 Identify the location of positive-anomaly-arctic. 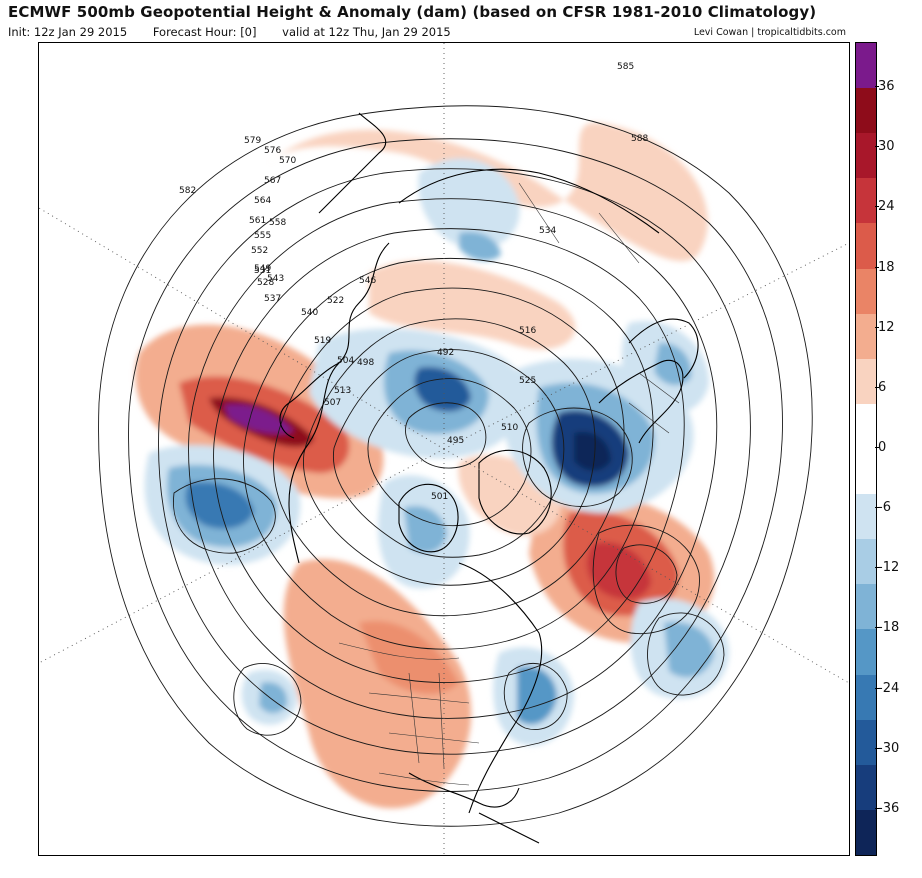
(472, 305).